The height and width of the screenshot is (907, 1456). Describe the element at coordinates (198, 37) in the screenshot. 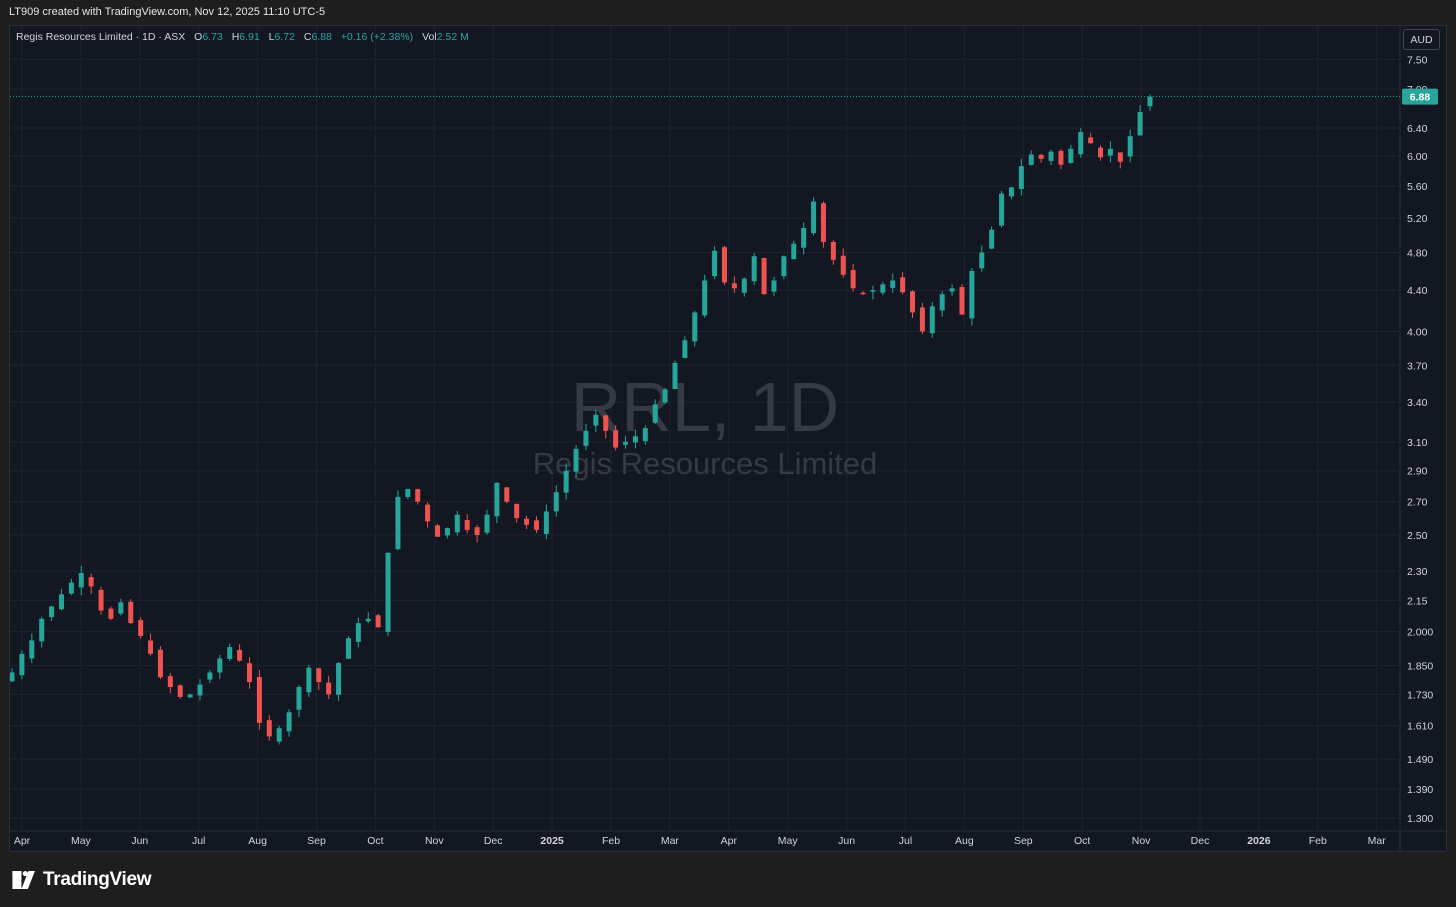

I see `open-label: O` at that location.